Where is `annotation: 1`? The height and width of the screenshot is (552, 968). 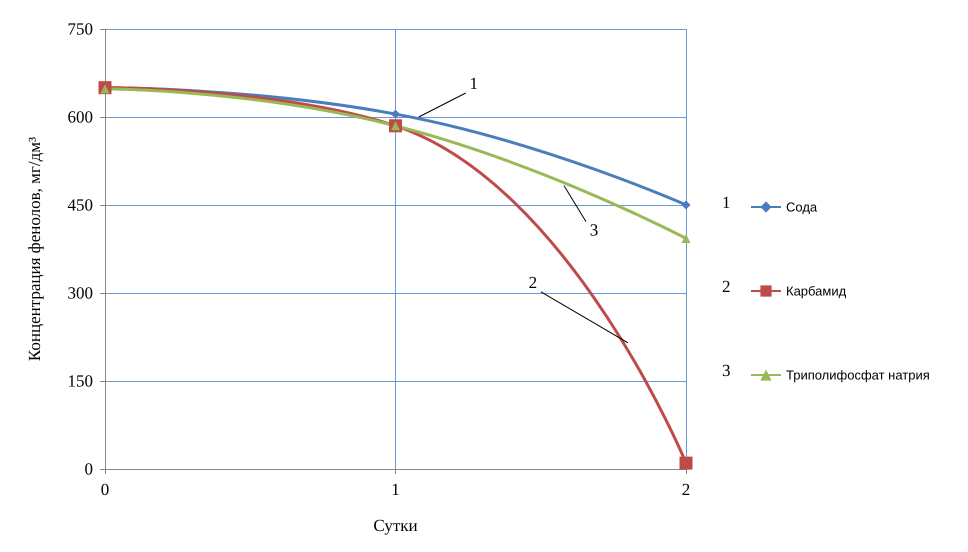
annotation: 1 is located at coordinates (473, 83).